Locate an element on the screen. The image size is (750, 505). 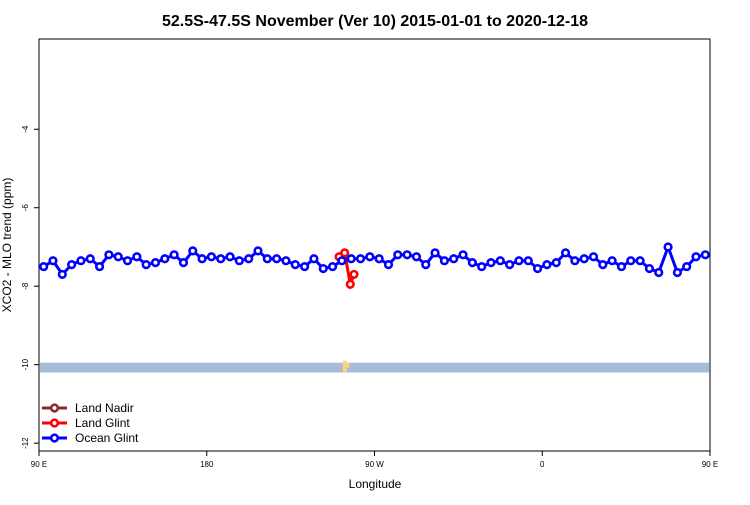
ocean-band is located at coordinates (374, 367).